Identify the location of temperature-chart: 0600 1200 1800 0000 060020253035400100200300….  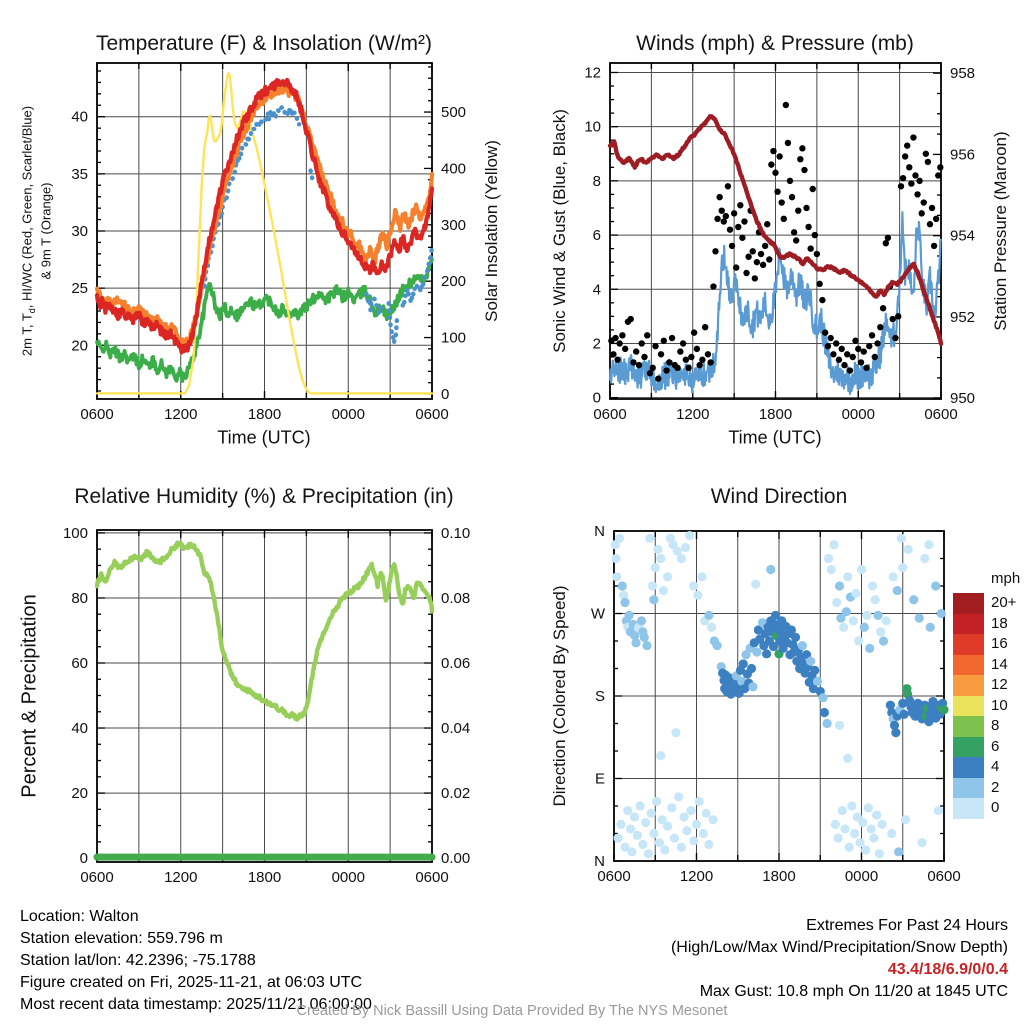
(268, 242).